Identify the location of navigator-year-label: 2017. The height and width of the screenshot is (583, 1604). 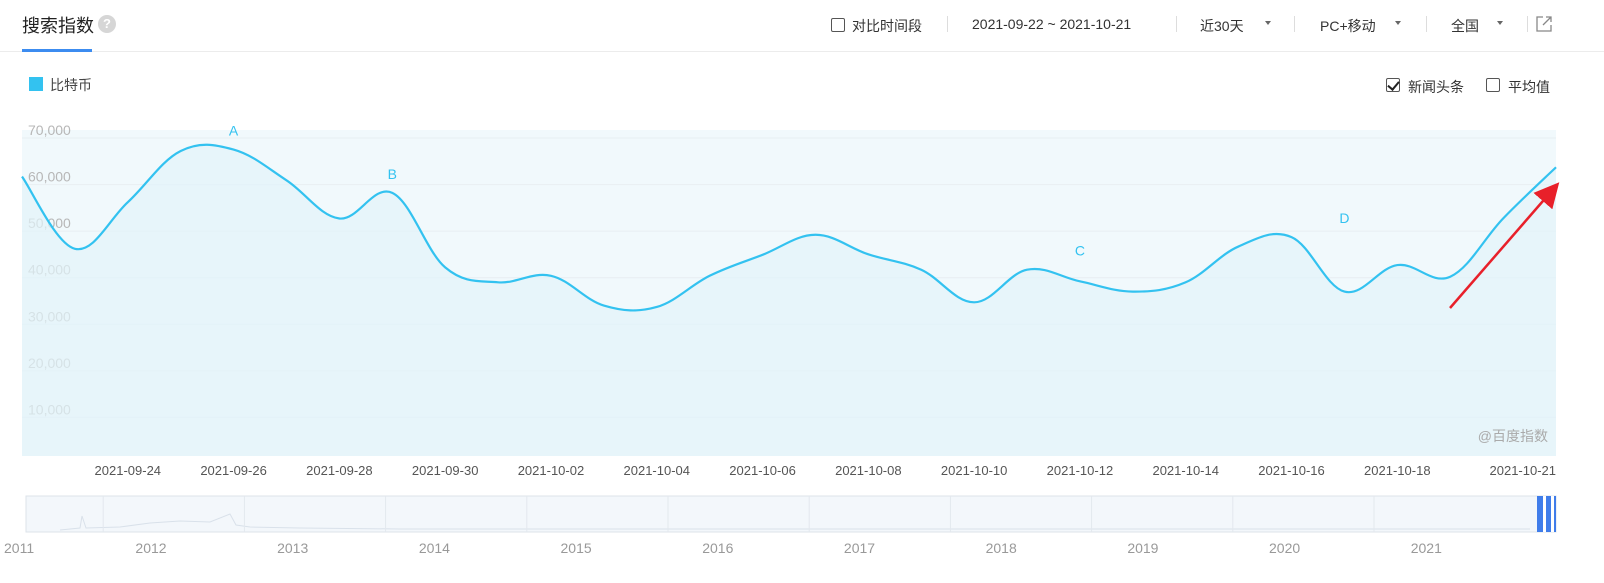
(859, 548).